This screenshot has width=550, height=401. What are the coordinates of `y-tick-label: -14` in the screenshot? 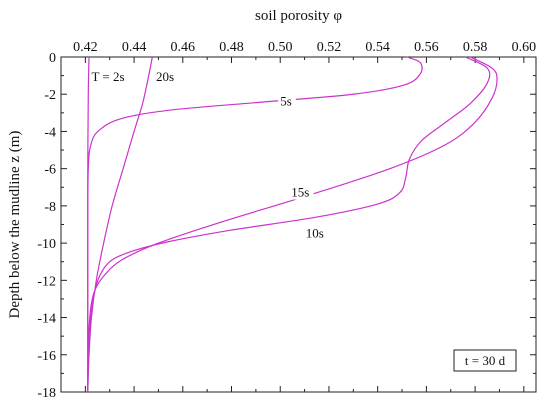 It's located at (46, 319).